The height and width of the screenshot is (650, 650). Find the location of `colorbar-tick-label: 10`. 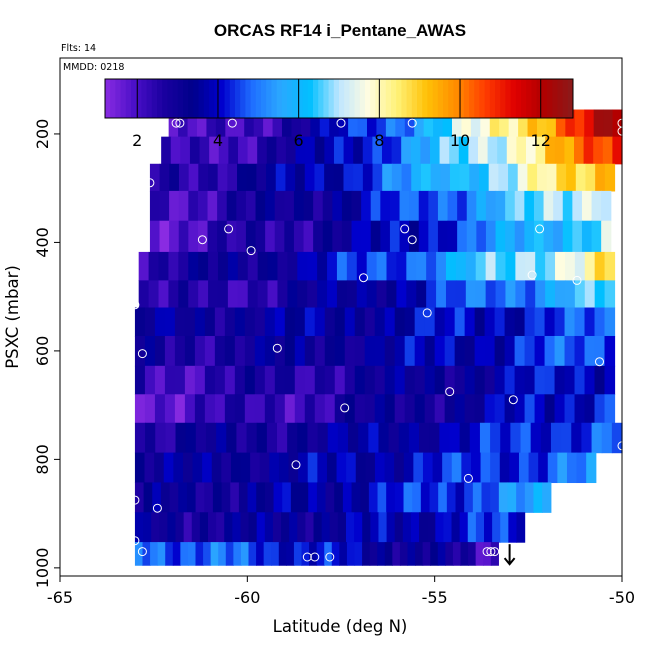

colorbar-tick-label: 10 is located at coordinates (460, 140).